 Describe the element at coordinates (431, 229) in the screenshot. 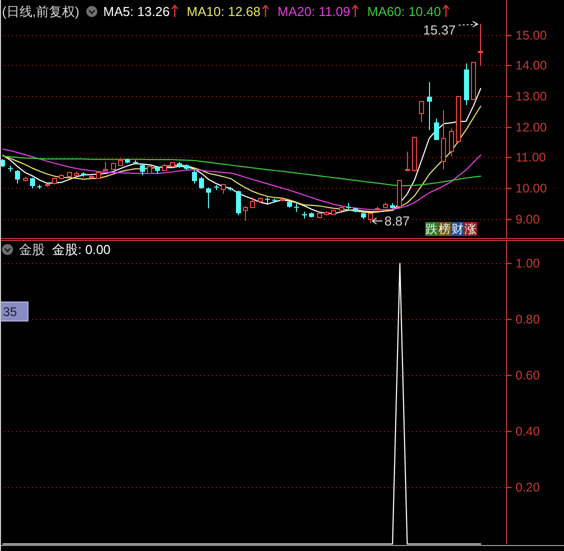

I see `badge: 跌` at that location.